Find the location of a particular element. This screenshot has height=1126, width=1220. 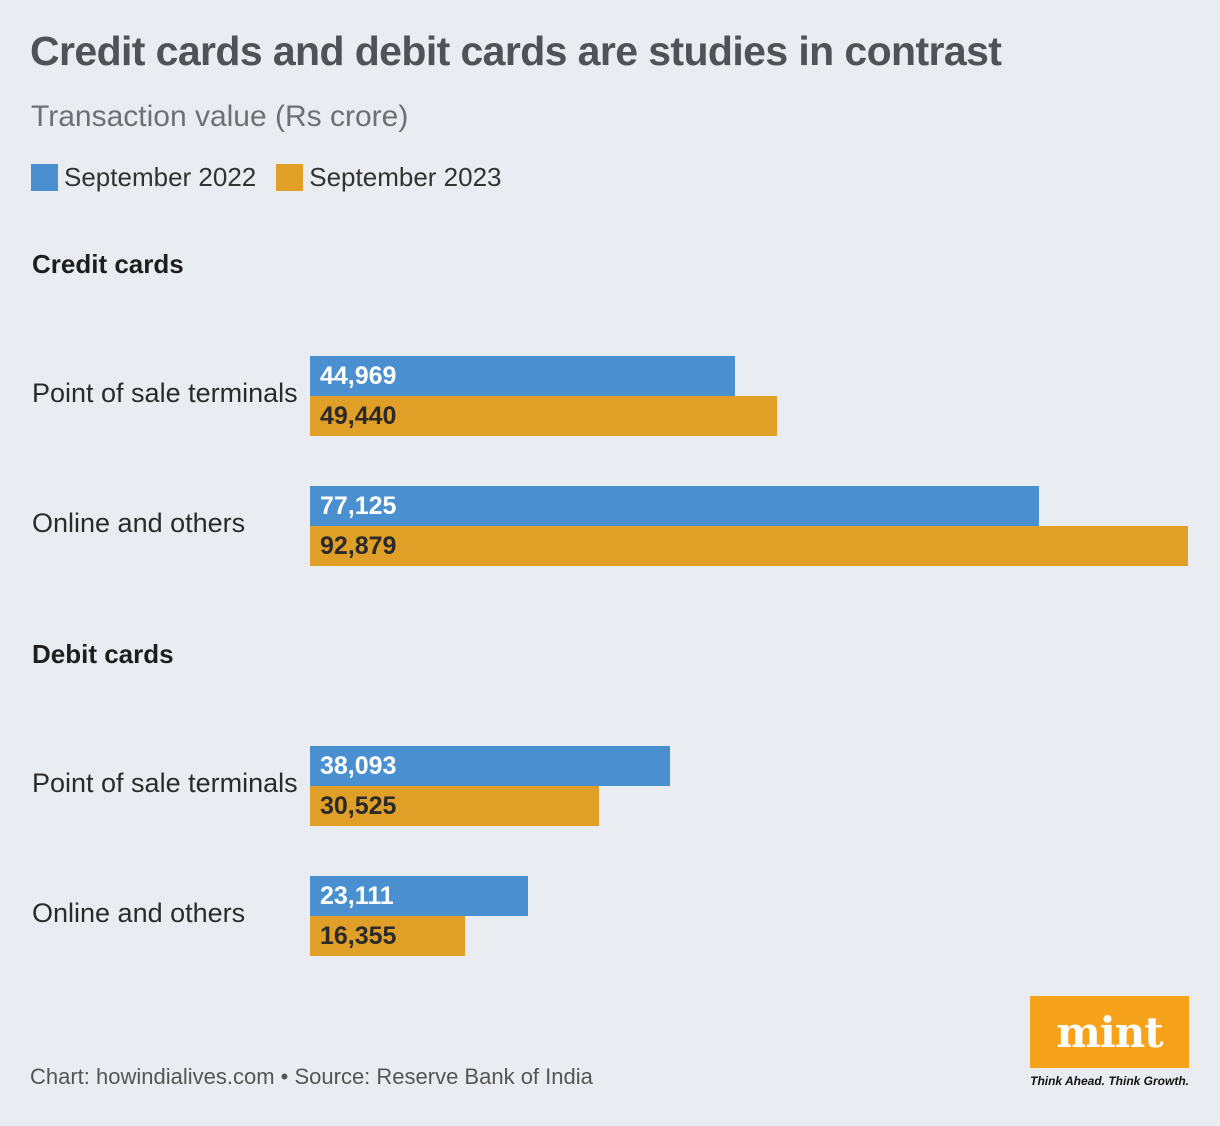

bar-value-label: 77,125 is located at coordinates (358, 505).